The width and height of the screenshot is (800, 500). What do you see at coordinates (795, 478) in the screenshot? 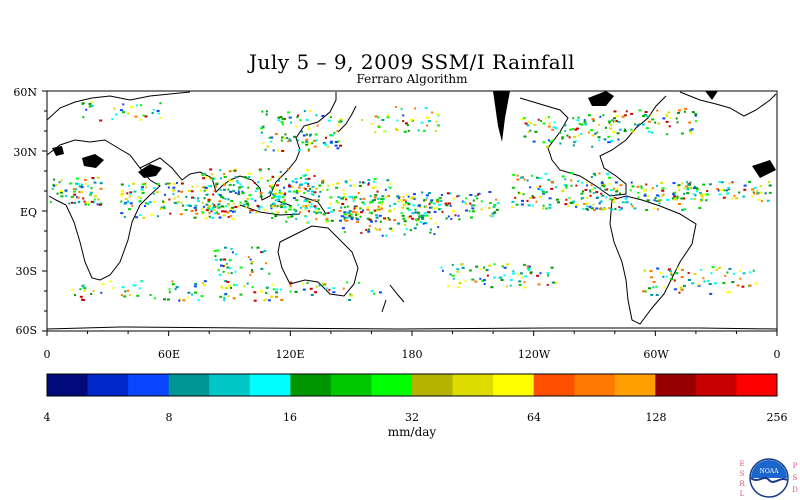
I see `logo-letter: S` at bounding box center [795, 478].